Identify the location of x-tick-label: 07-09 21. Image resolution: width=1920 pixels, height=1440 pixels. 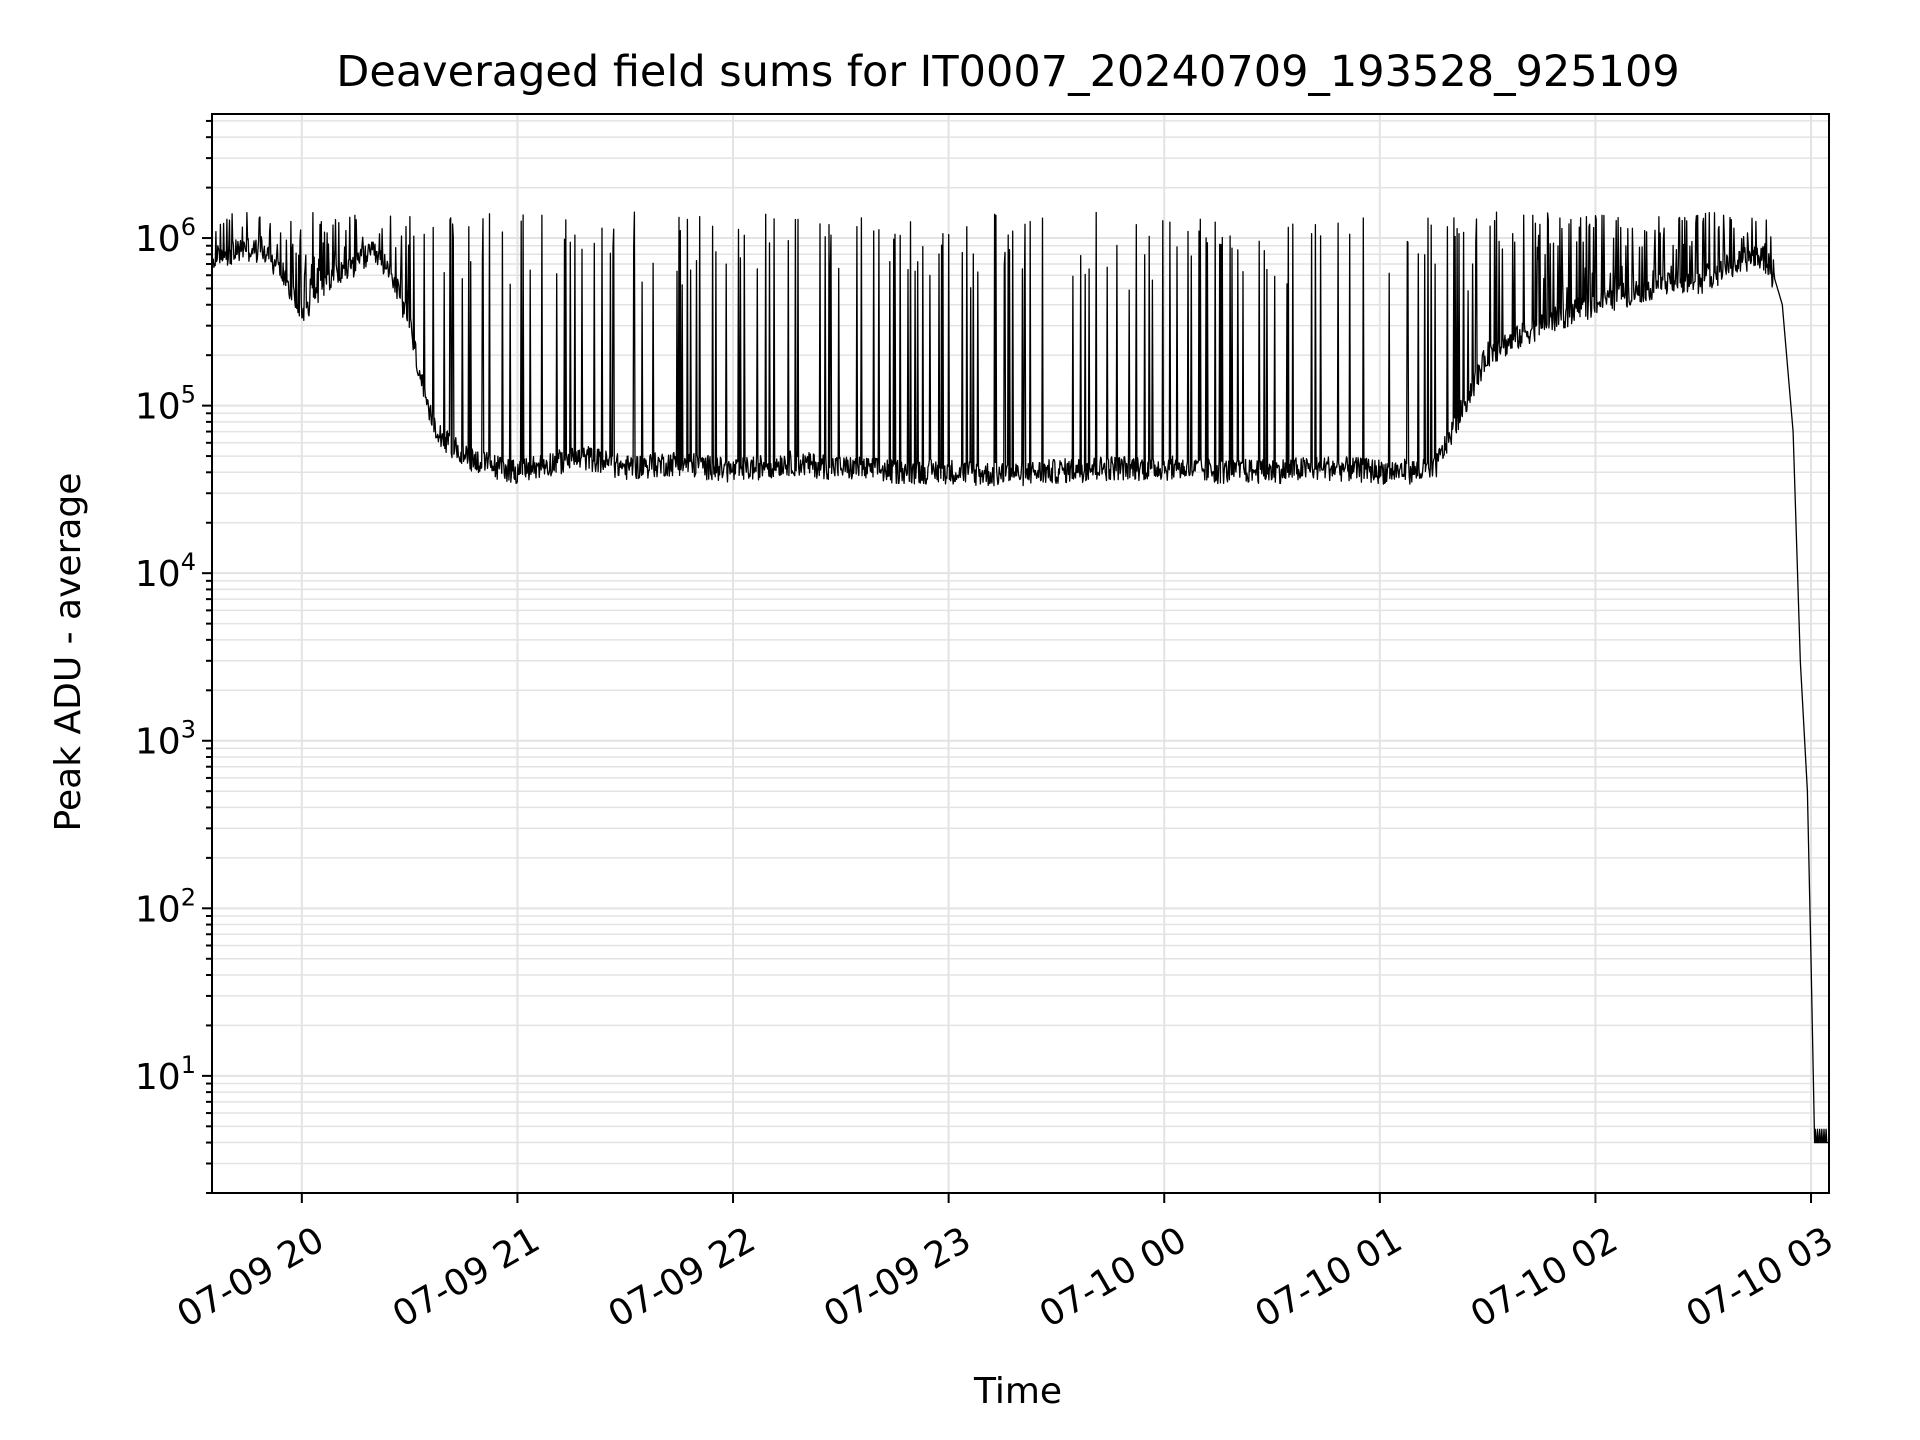
(466, 1277).